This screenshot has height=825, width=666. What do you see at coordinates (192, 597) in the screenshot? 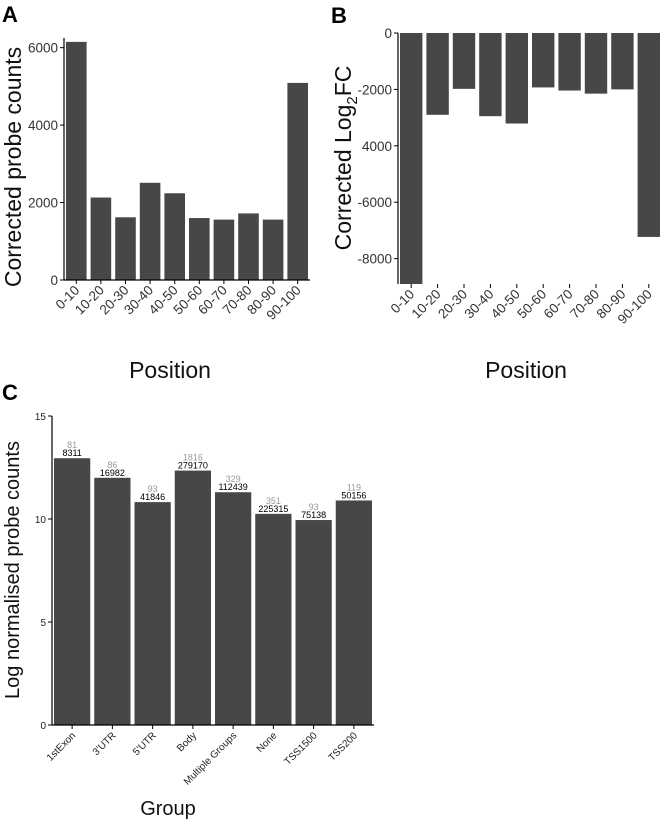
I see `panel-c-bar-Body` at bounding box center [192, 597].